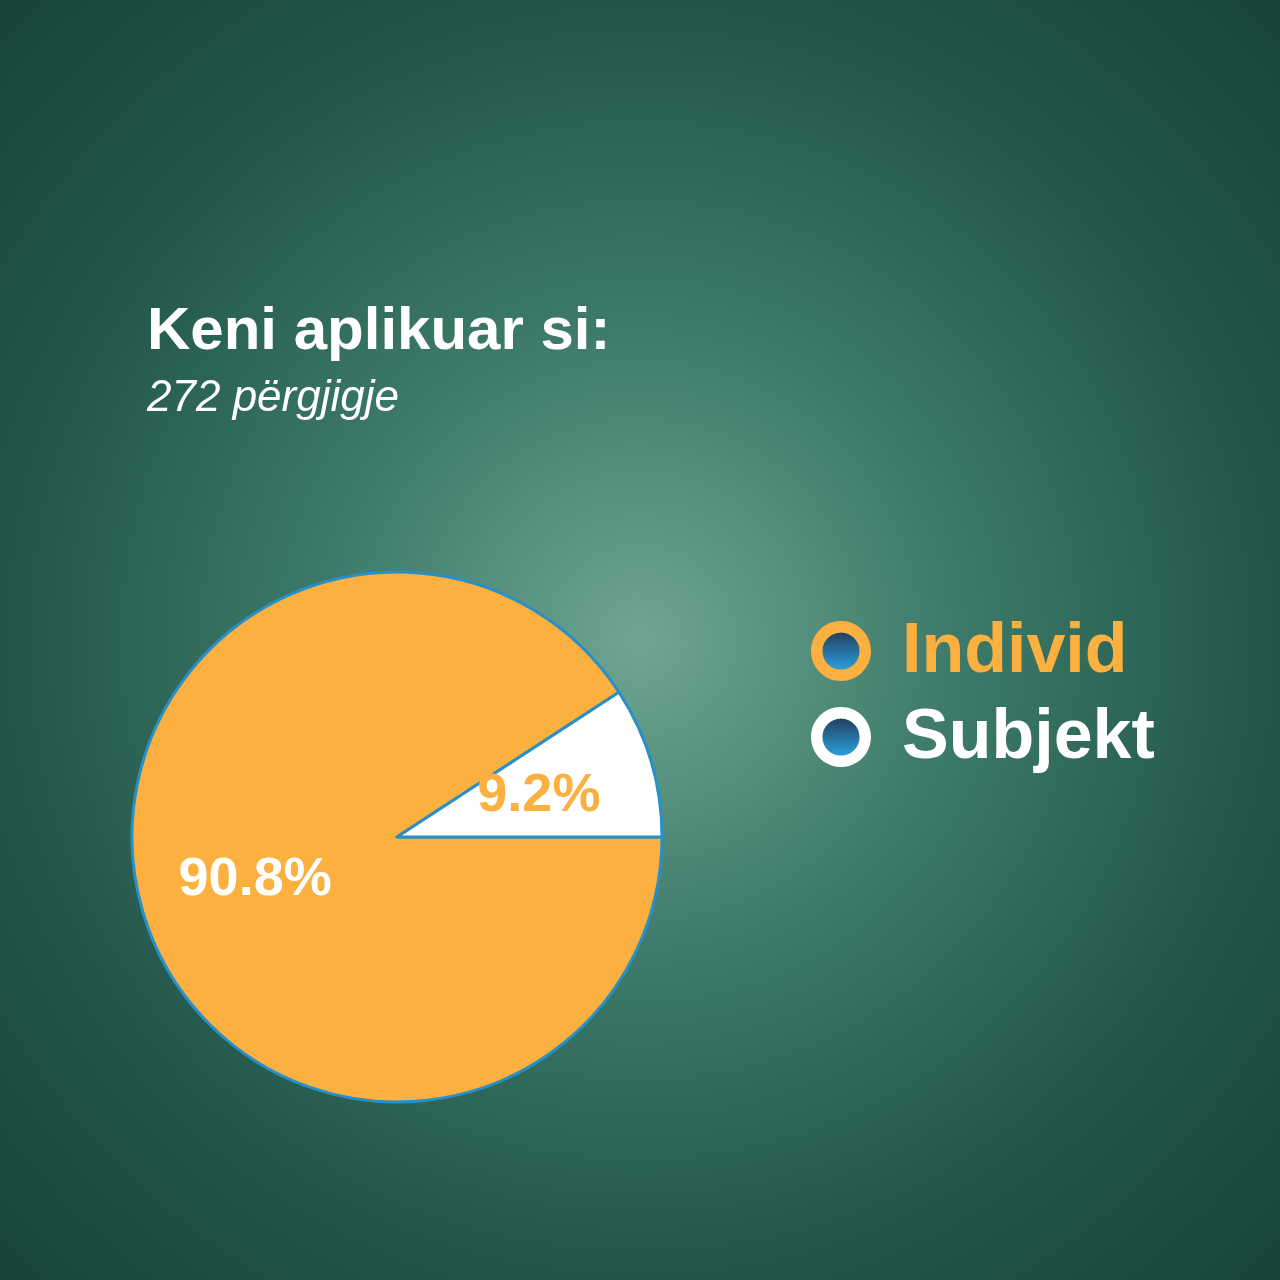  Describe the element at coordinates (539, 791) in the screenshot. I see `data-label: 9.2%` at that location.